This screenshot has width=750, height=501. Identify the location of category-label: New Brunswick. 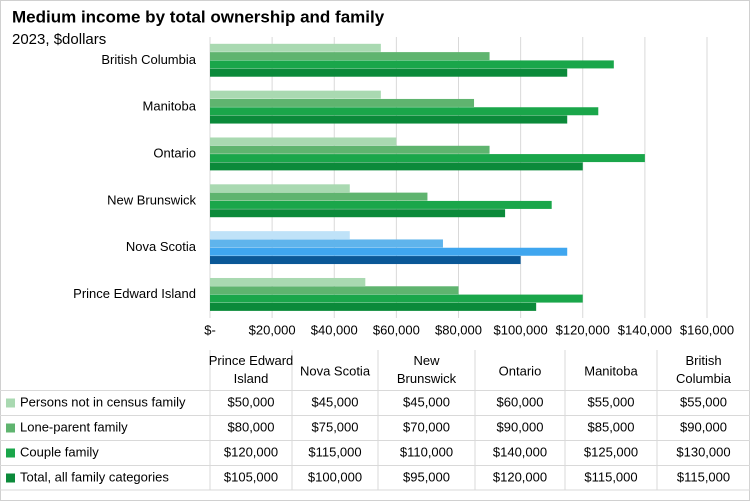
(151, 199).